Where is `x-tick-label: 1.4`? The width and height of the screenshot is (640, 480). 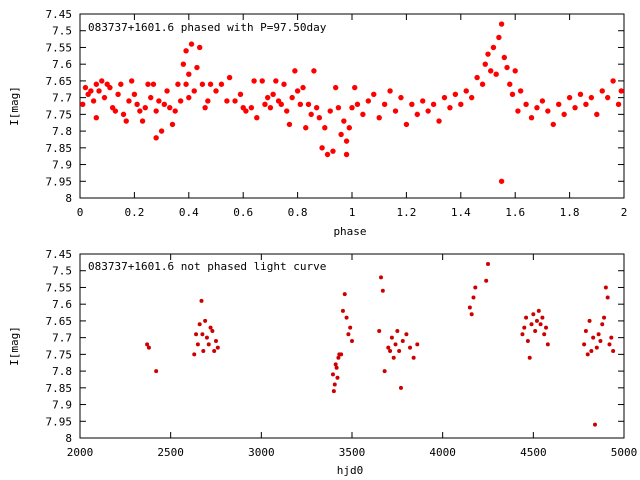
x-tick-label: 1.4 is located at coordinates (461, 212).